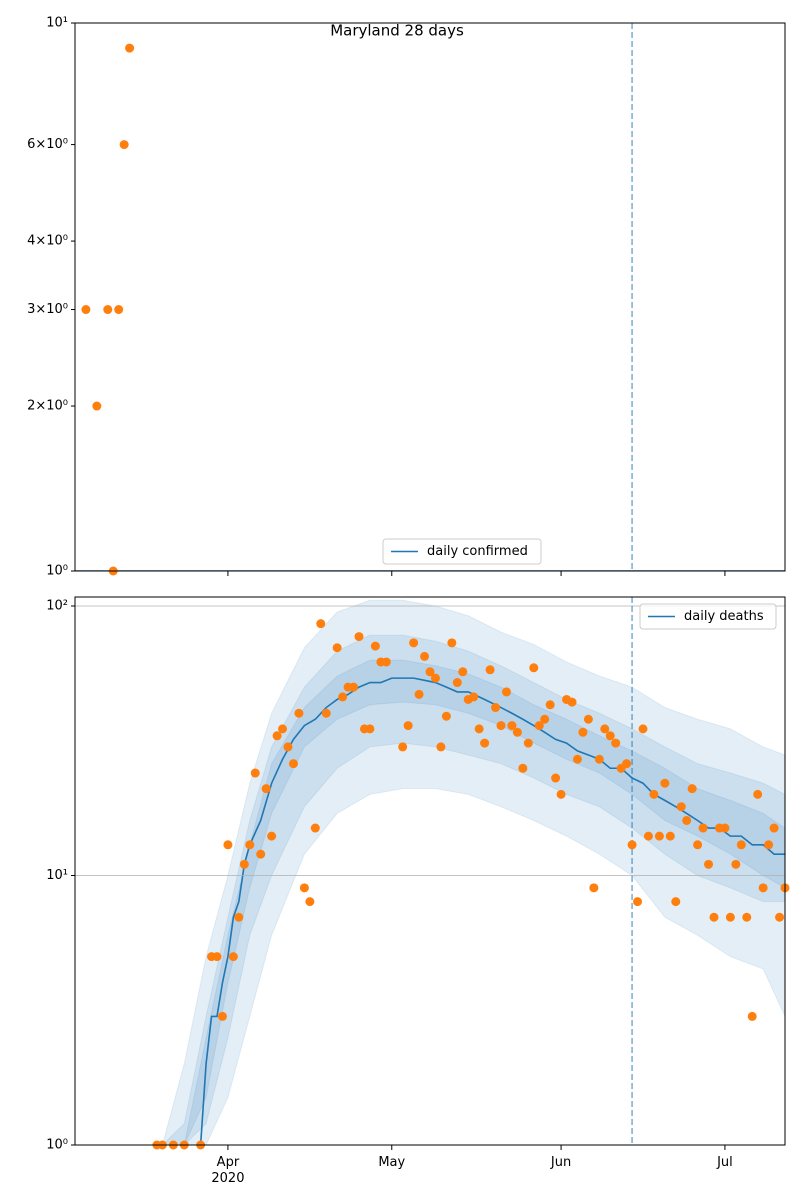 The width and height of the screenshot is (800, 1200). Describe the element at coordinates (724, 1162) in the screenshot. I see `x-tick-label: Jul` at that location.